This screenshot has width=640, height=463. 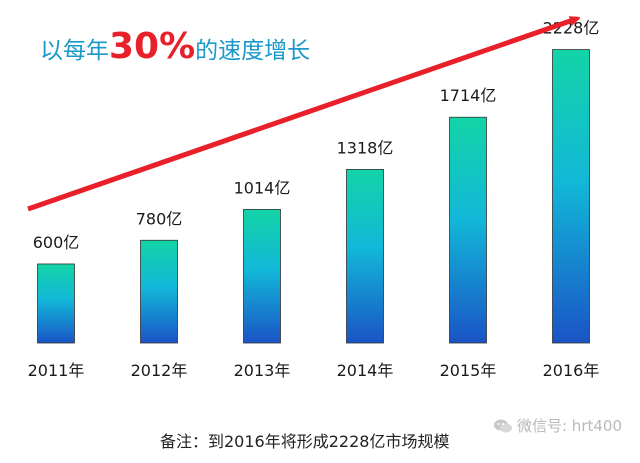 What do you see at coordinates (571, 370) in the screenshot?
I see `x-tick-label-5: 2016年` at bounding box center [571, 370].